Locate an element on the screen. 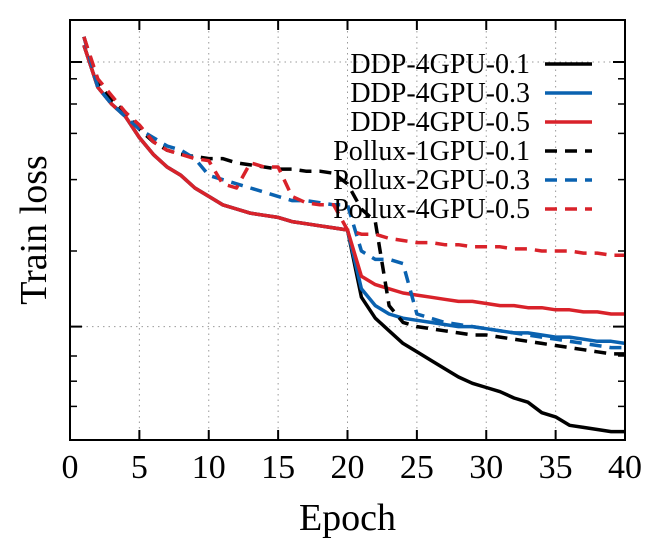  x-tick-label: 30 is located at coordinates (486, 467).